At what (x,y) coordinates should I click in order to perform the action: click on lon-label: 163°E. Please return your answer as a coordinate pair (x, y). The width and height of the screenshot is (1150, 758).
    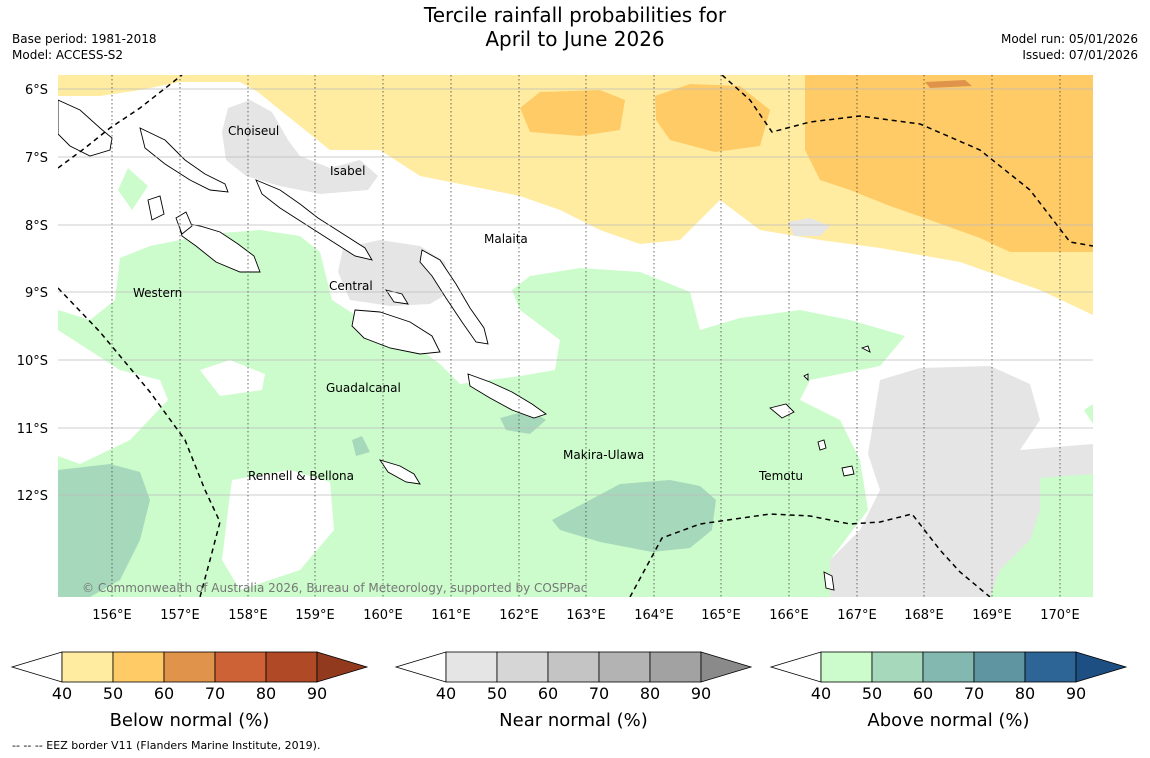
    Looking at the image, I should click on (586, 615).